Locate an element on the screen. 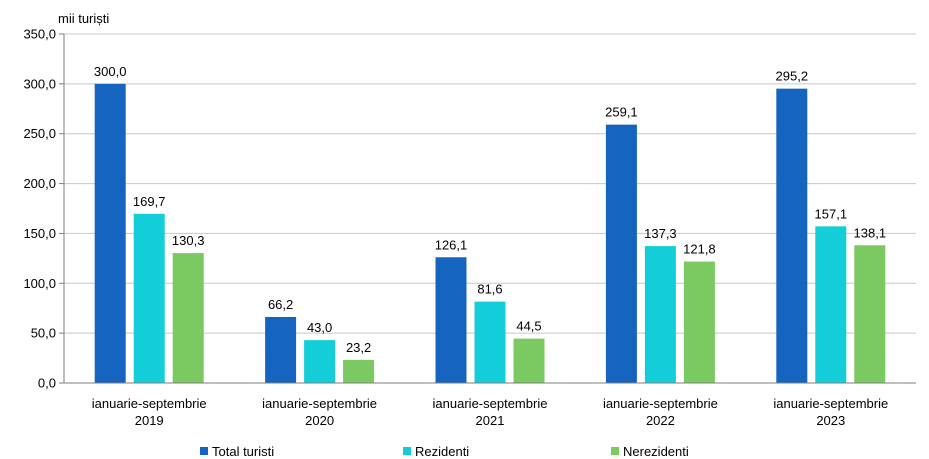 This screenshot has height=459, width=929. x-category-label: ianuarie-septembrie 2020 is located at coordinates (319, 412).